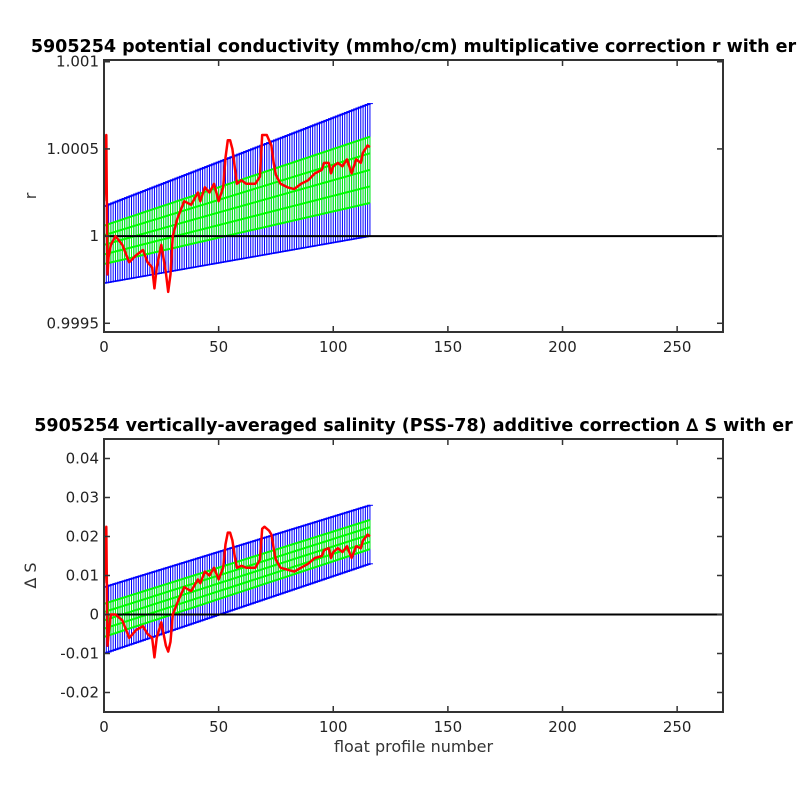 Image resolution: width=800 pixels, height=800 pixels. Describe the element at coordinates (413, 581) in the screenshot. I see `plot-area` at that location.